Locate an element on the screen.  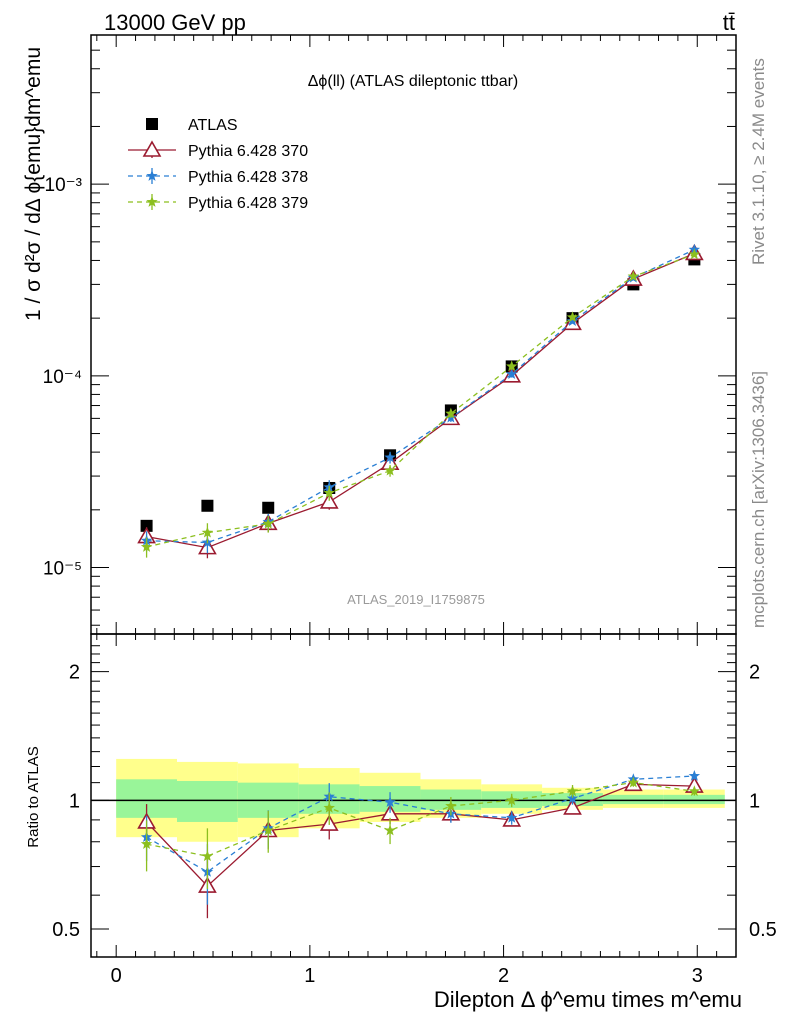
ratio-y-tick-label: 1 is located at coordinates (74, 801).